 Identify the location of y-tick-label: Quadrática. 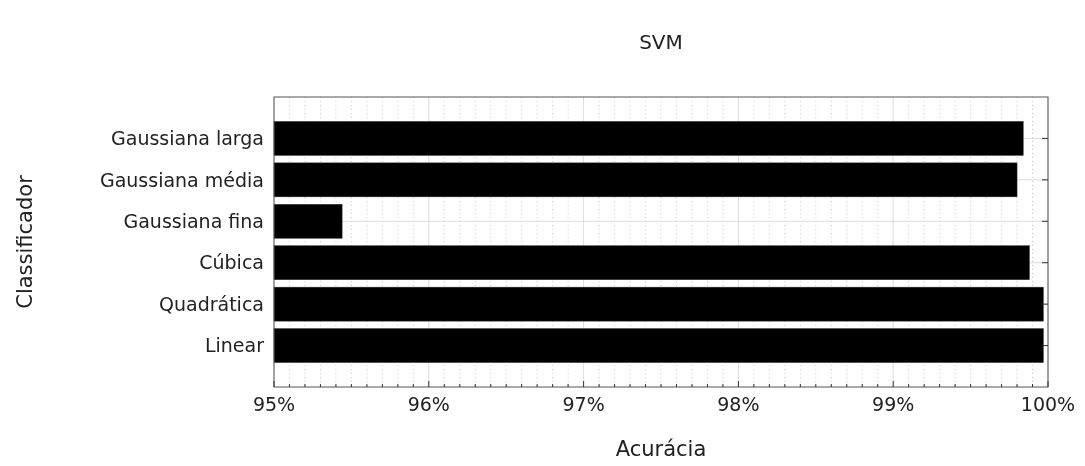
(211, 303).